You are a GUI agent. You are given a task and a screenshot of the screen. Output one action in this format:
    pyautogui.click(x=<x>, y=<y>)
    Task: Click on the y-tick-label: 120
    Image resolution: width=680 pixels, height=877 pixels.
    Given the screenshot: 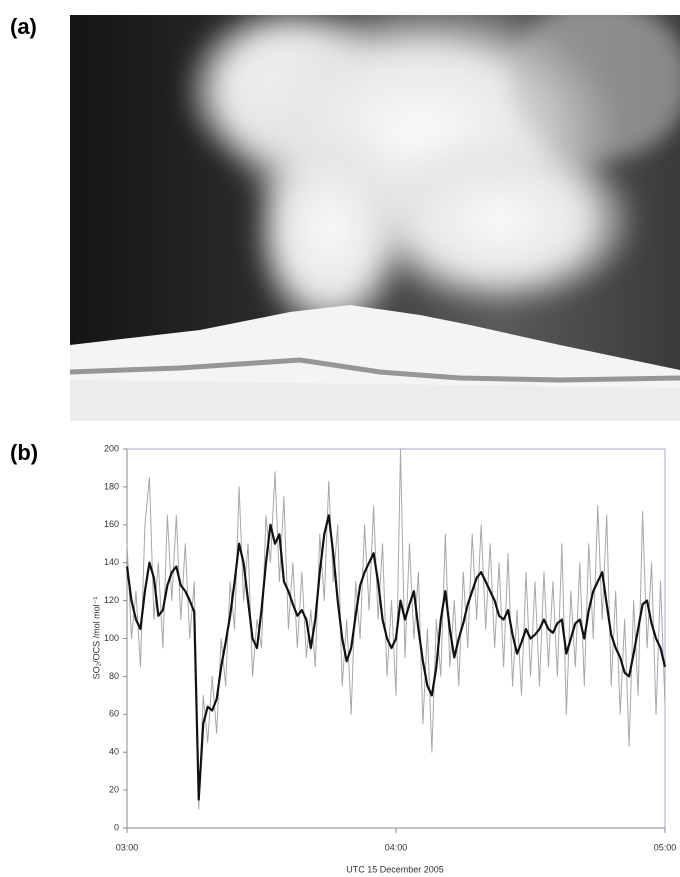 What is the action you would take?
    pyautogui.click(x=111, y=600)
    